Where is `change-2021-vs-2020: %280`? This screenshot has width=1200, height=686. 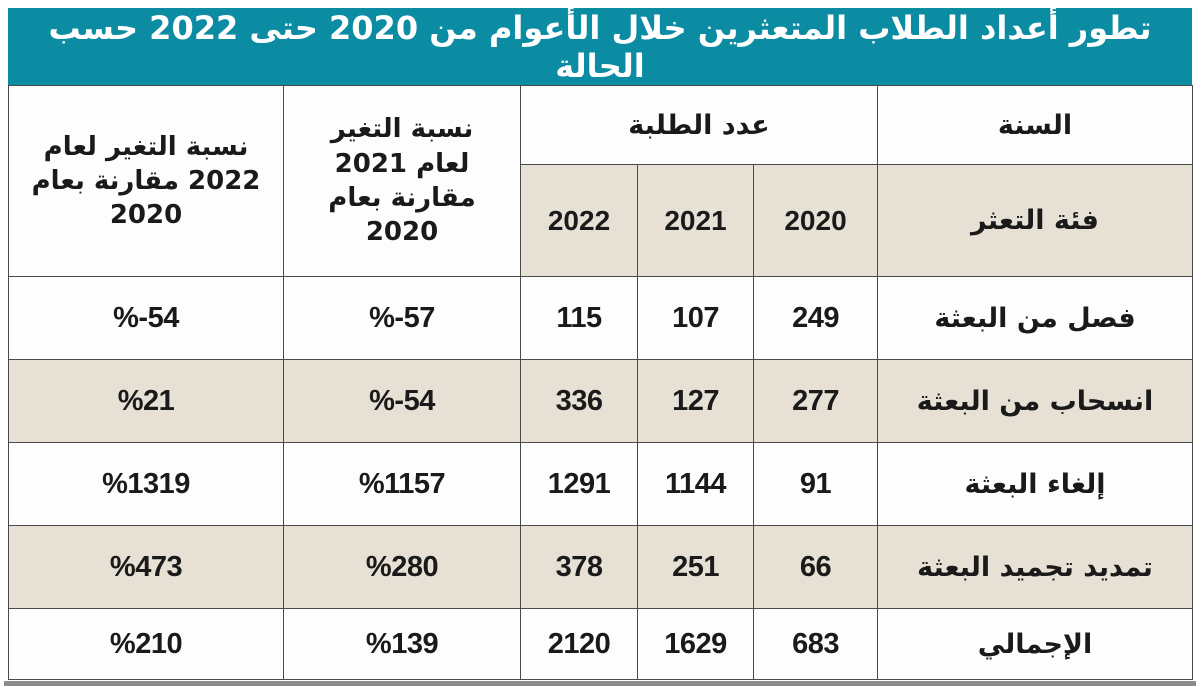 change-2021-vs-2020: %280 is located at coordinates (402, 567).